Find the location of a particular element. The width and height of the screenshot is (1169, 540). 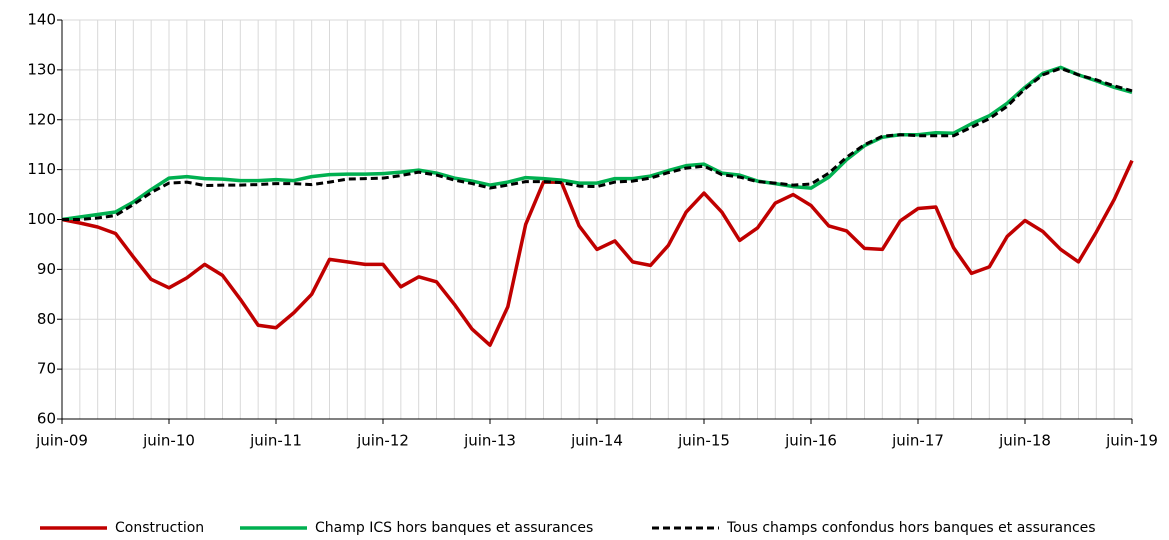

y-tick-label: 100 is located at coordinates (41, 219).